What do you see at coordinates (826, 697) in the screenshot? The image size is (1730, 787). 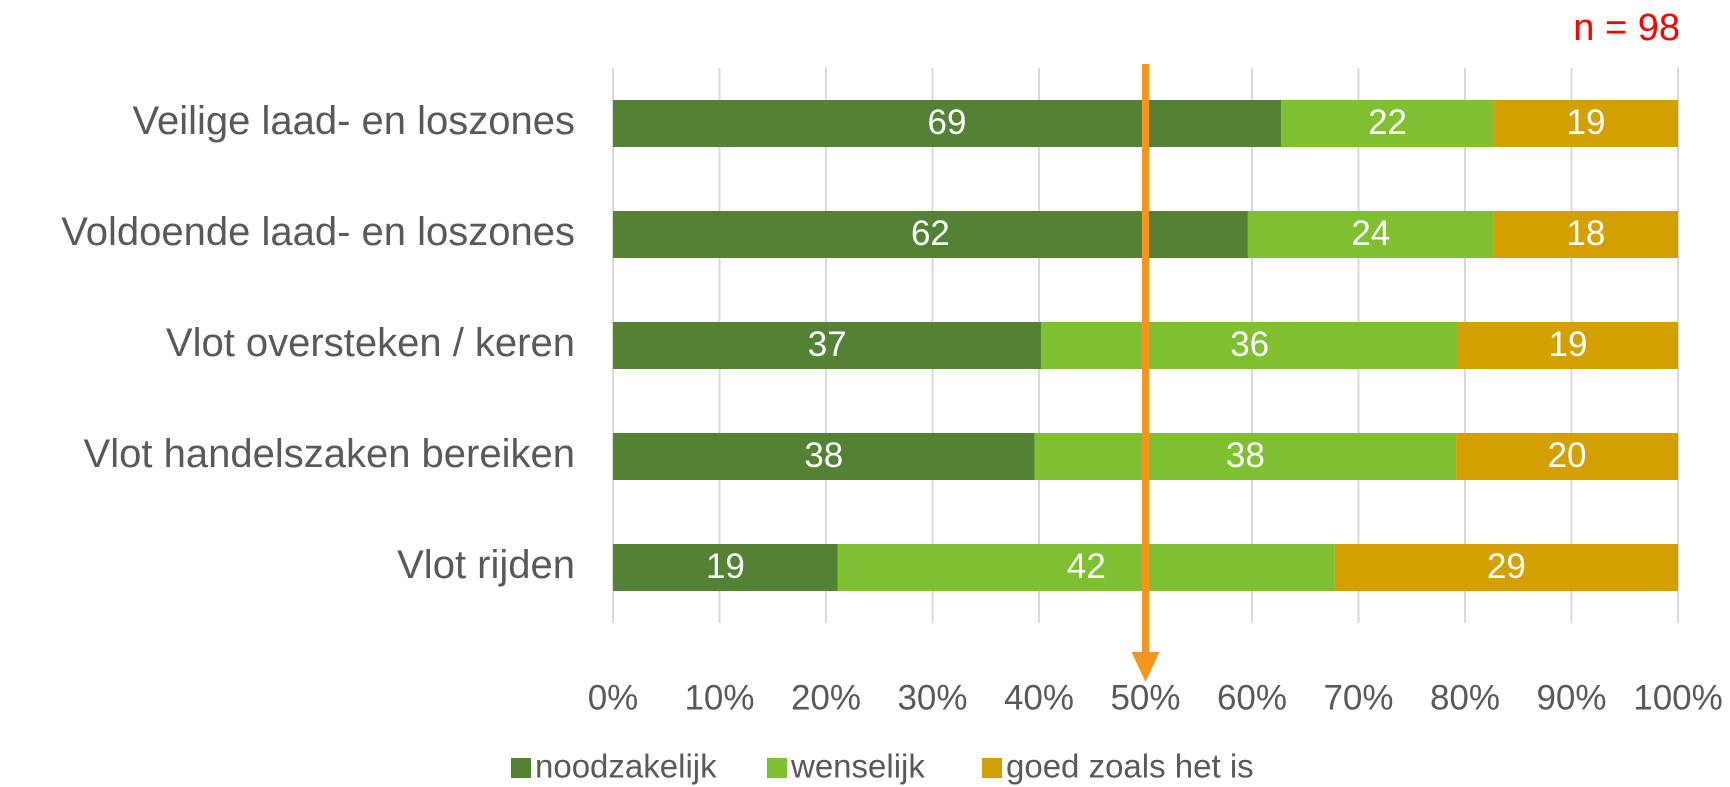 I see `x-tick-label: 20%` at bounding box center [826, 697].